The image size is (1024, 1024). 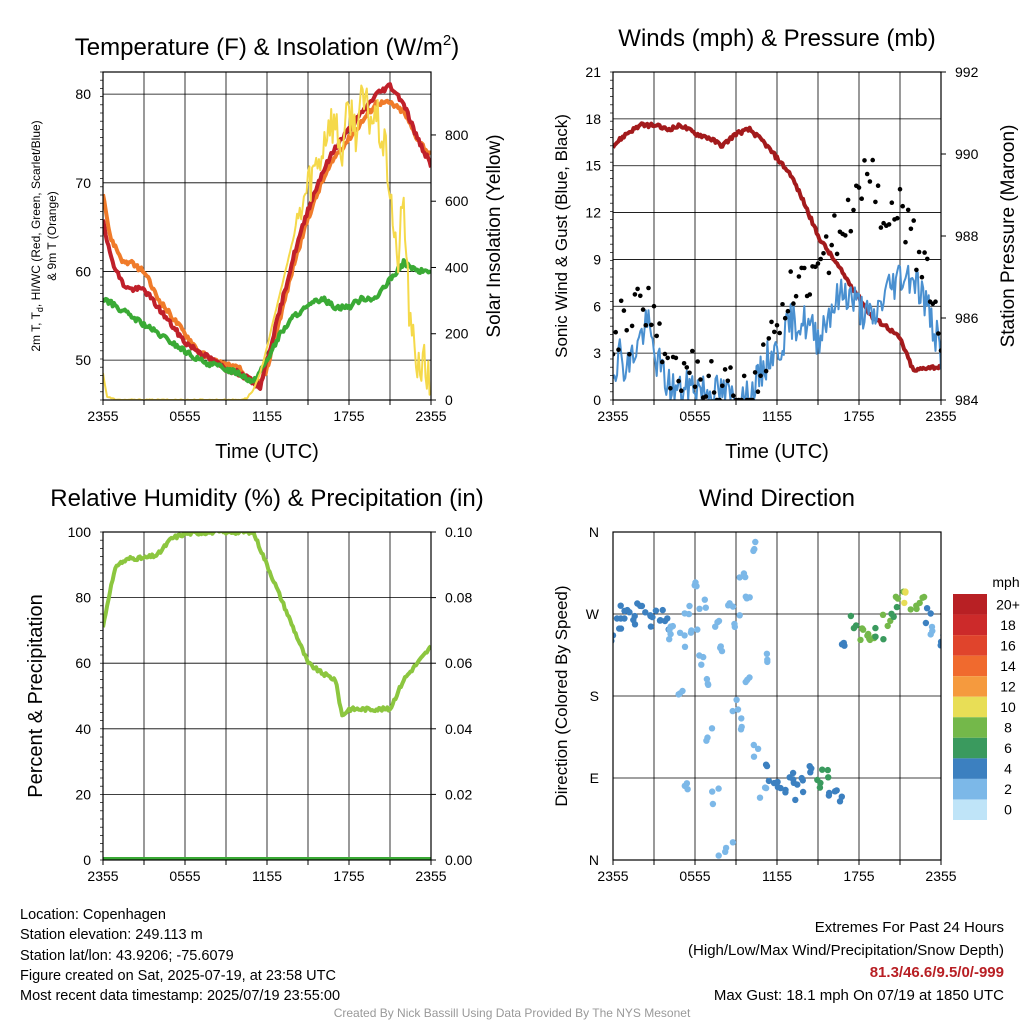 I want to click on y-tick-label: 60, so click(x=83, y=663).